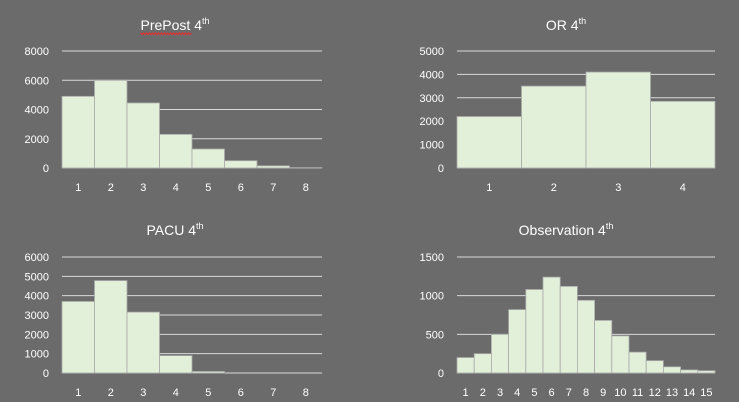 The image size is (739, 402). I want to click on chart-title: OR 4th, so click(566, 24).